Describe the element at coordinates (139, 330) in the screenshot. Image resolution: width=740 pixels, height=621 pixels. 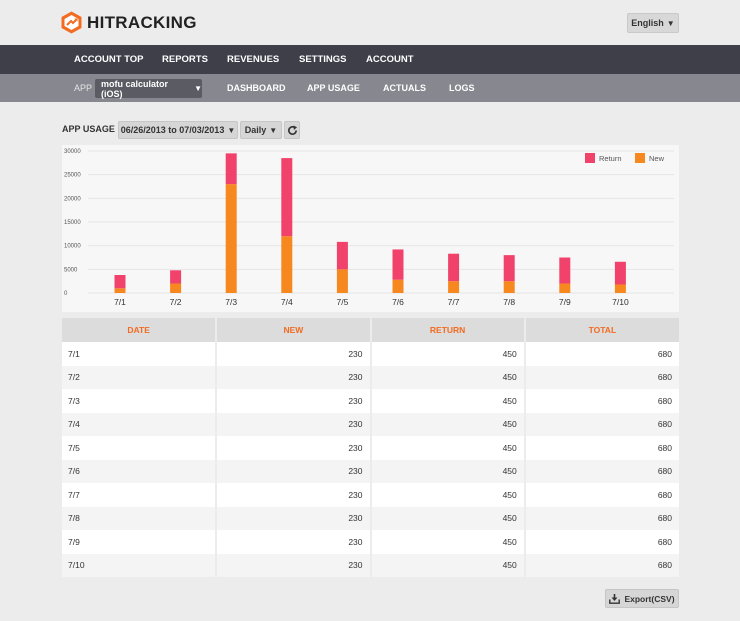
I see `column-header-date: DATE` at that location.